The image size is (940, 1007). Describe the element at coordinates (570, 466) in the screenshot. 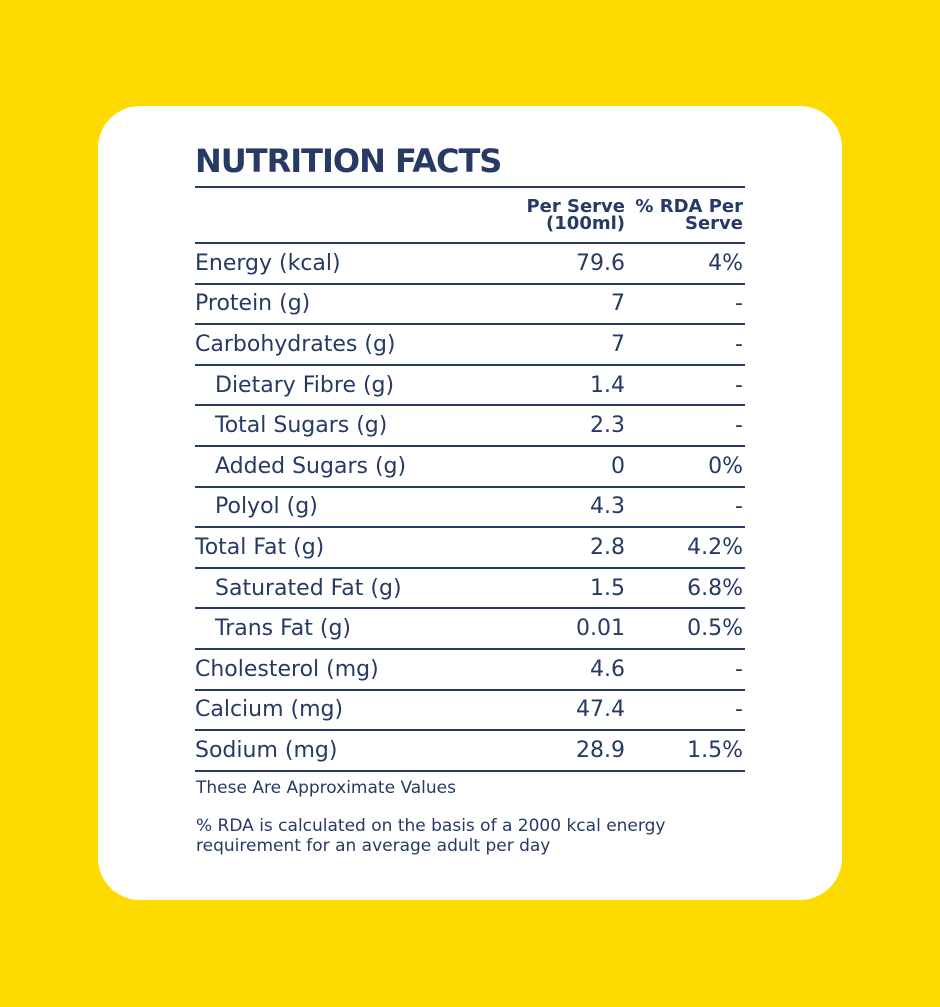

I see `per-serve-value: 0` at that location.